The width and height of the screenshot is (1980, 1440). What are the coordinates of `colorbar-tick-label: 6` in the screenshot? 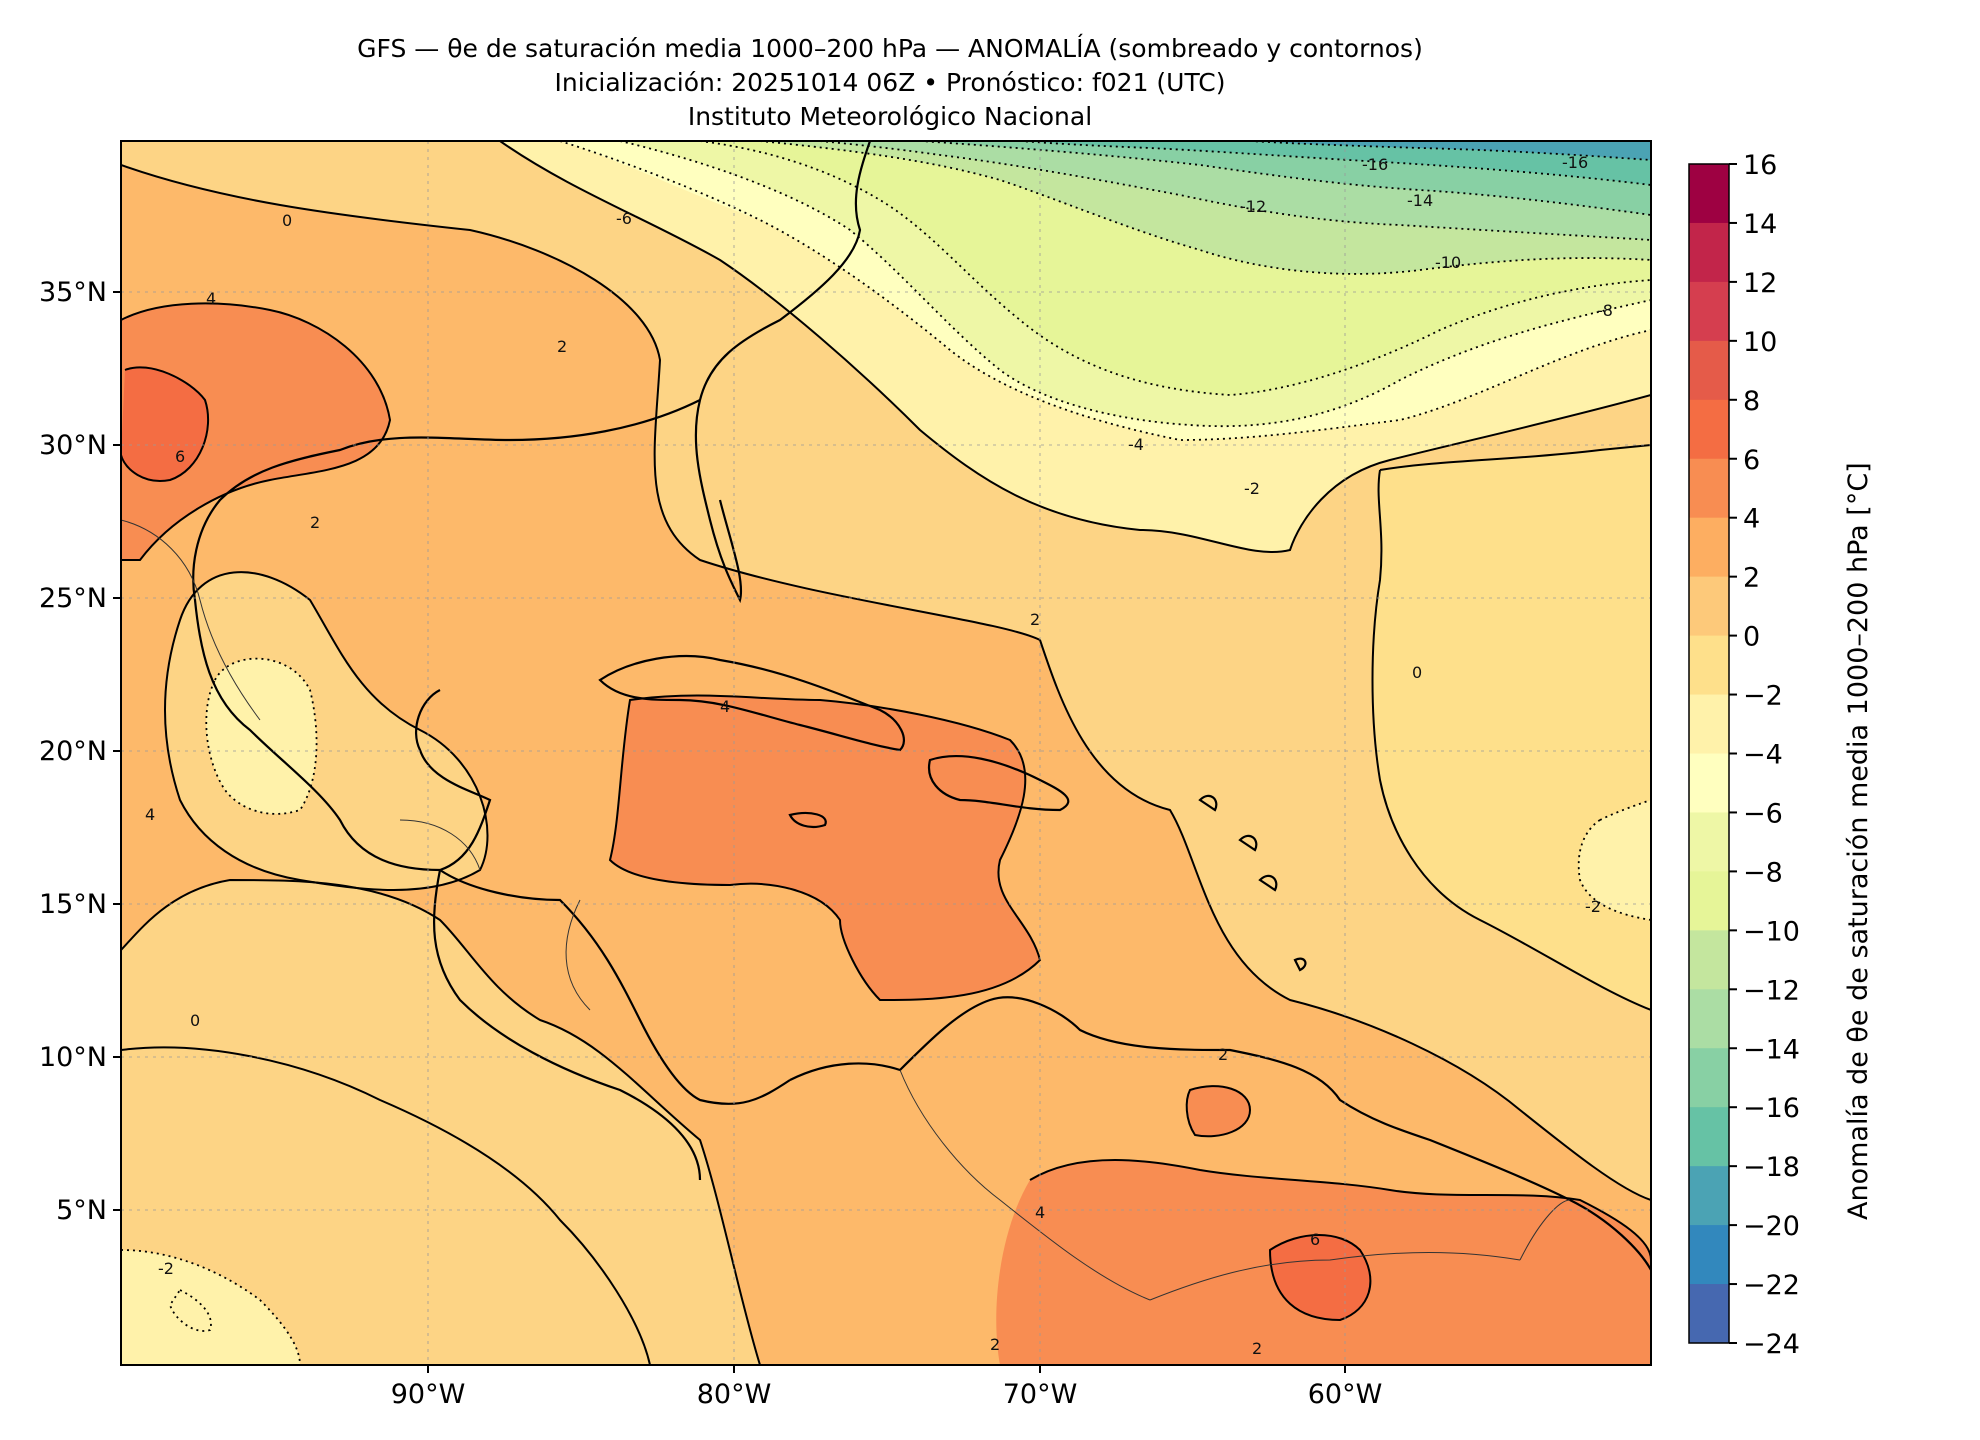 It's located at (1751, 460).